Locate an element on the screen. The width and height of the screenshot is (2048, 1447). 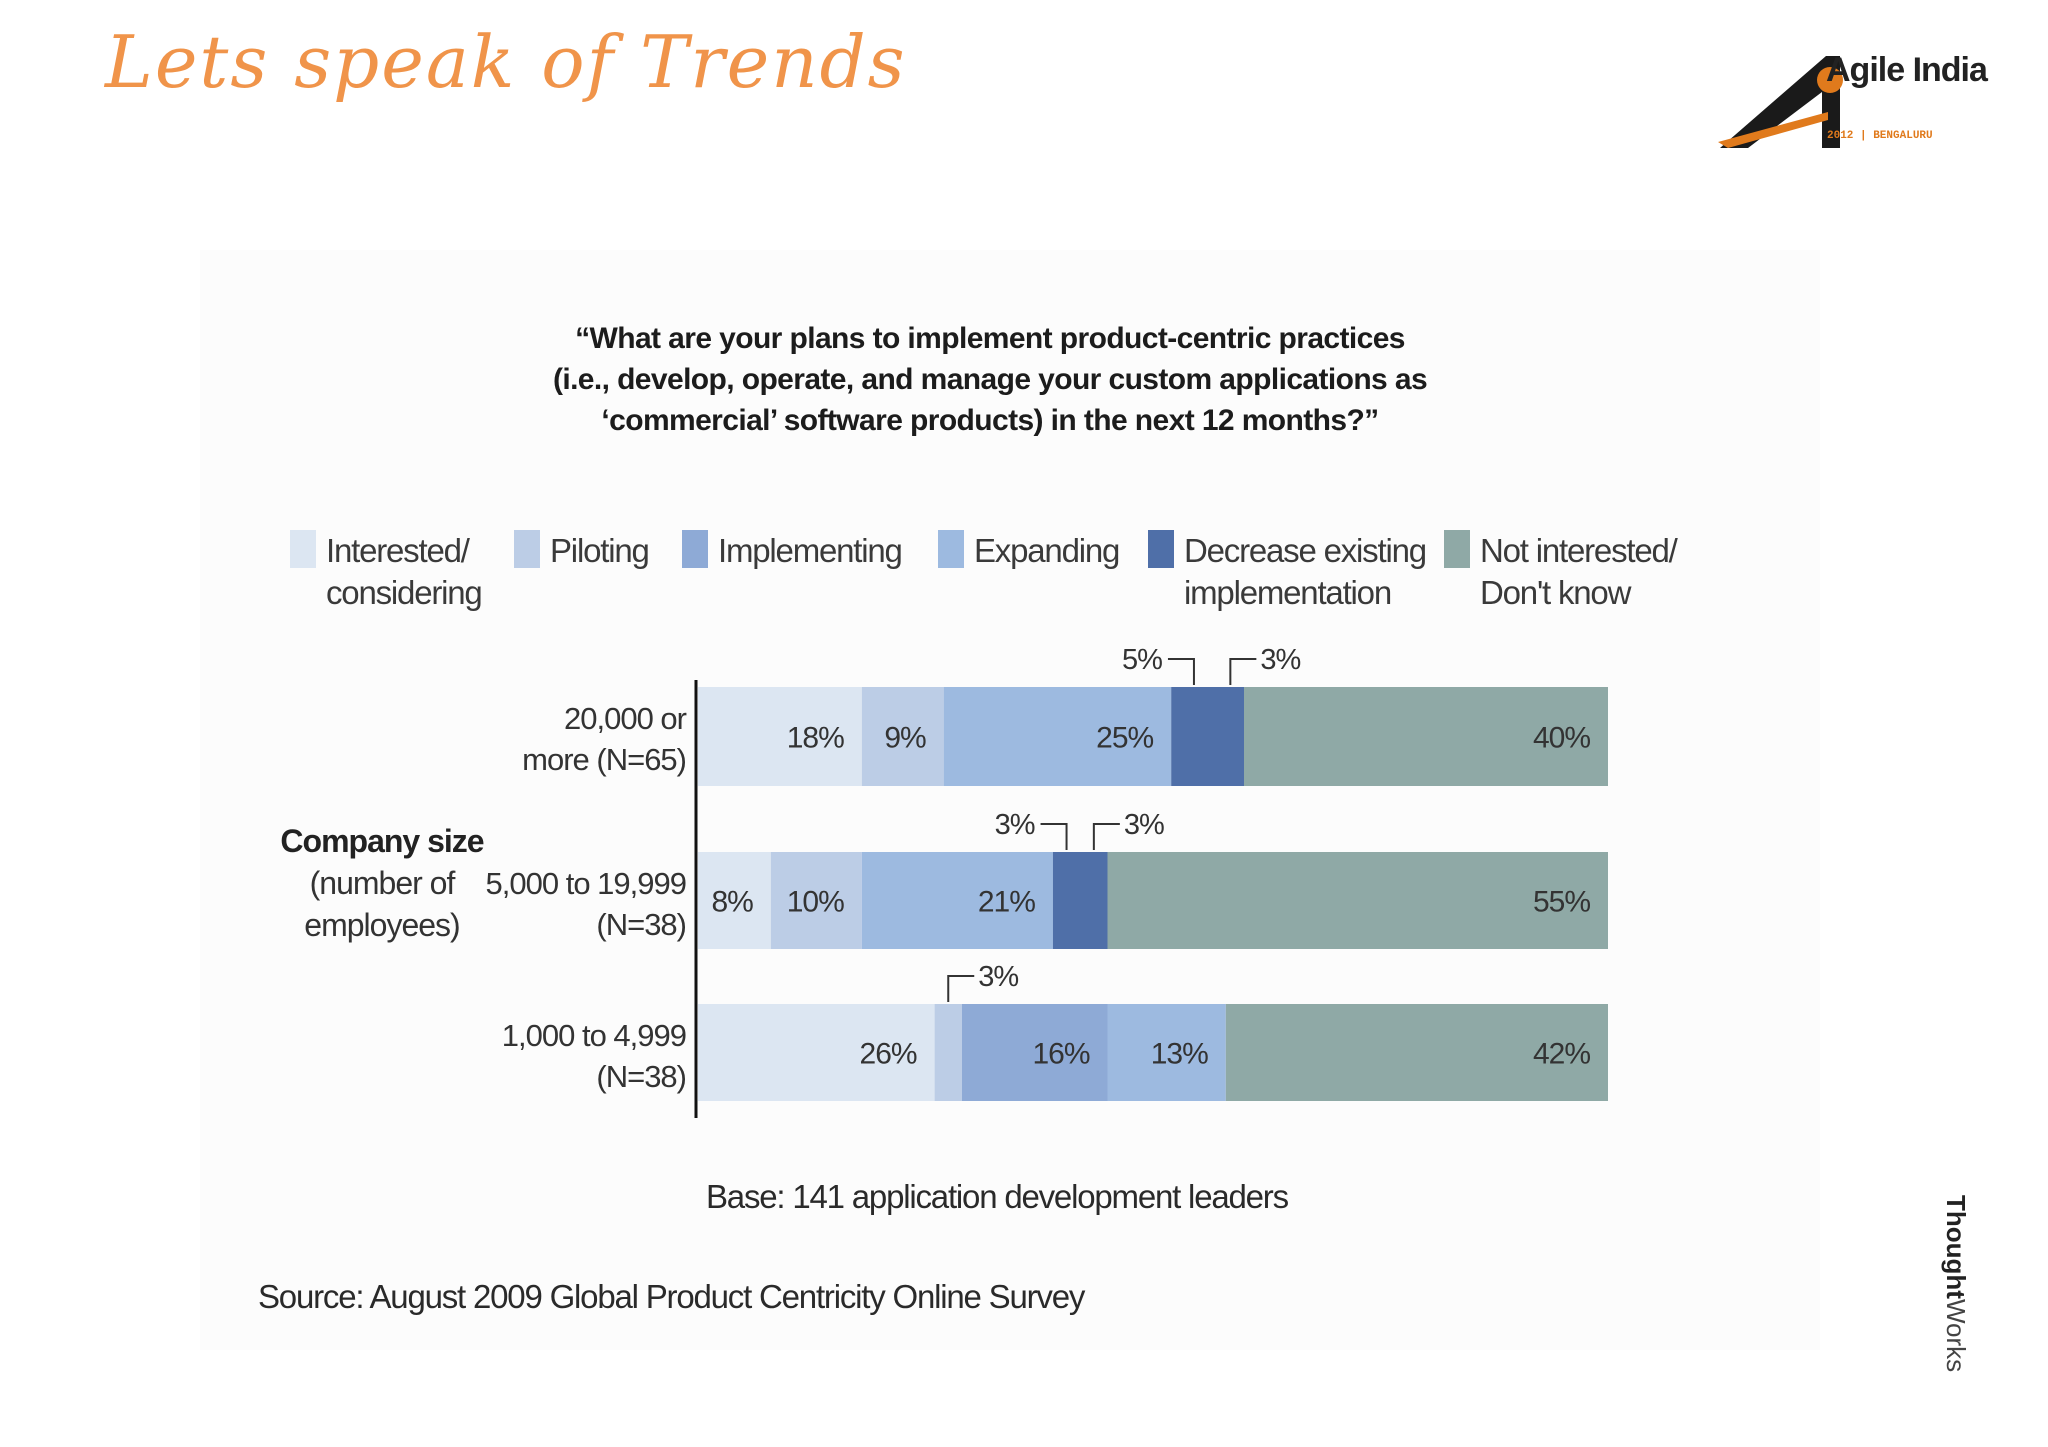
legend-item-interested: Interested/ considering is located at coordinates (386, 572).